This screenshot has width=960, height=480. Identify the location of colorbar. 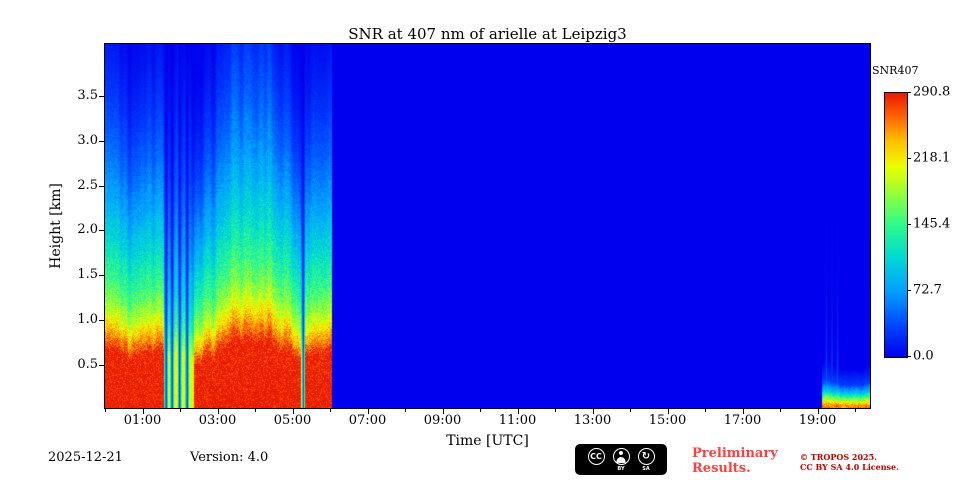
(896, 225).